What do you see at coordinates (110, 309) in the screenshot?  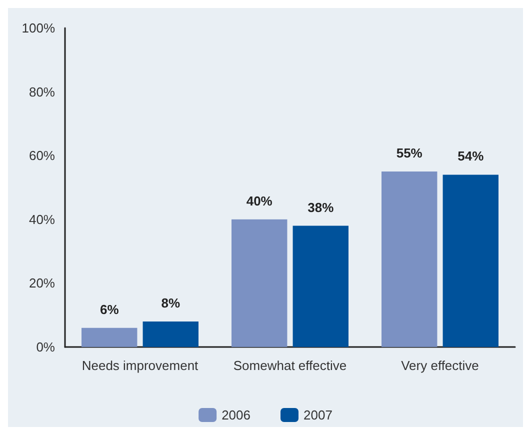 I see `data-label: 6%` at bounding box center [110, 309].